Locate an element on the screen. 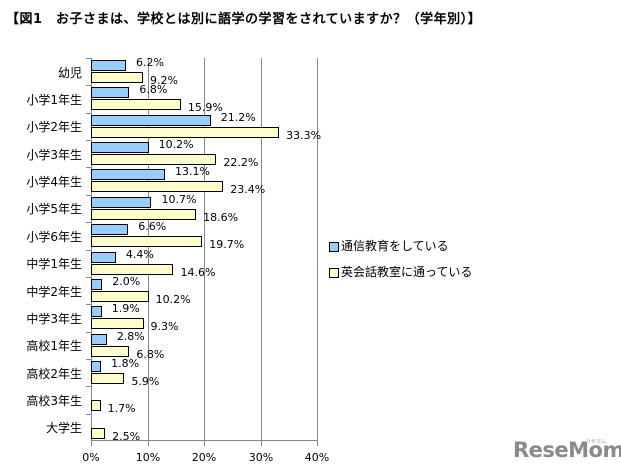 Image resolution: width=621 pixels, height=476 pixels. resemom-logo-sub: リセマム is located at coordinates (596, 442).